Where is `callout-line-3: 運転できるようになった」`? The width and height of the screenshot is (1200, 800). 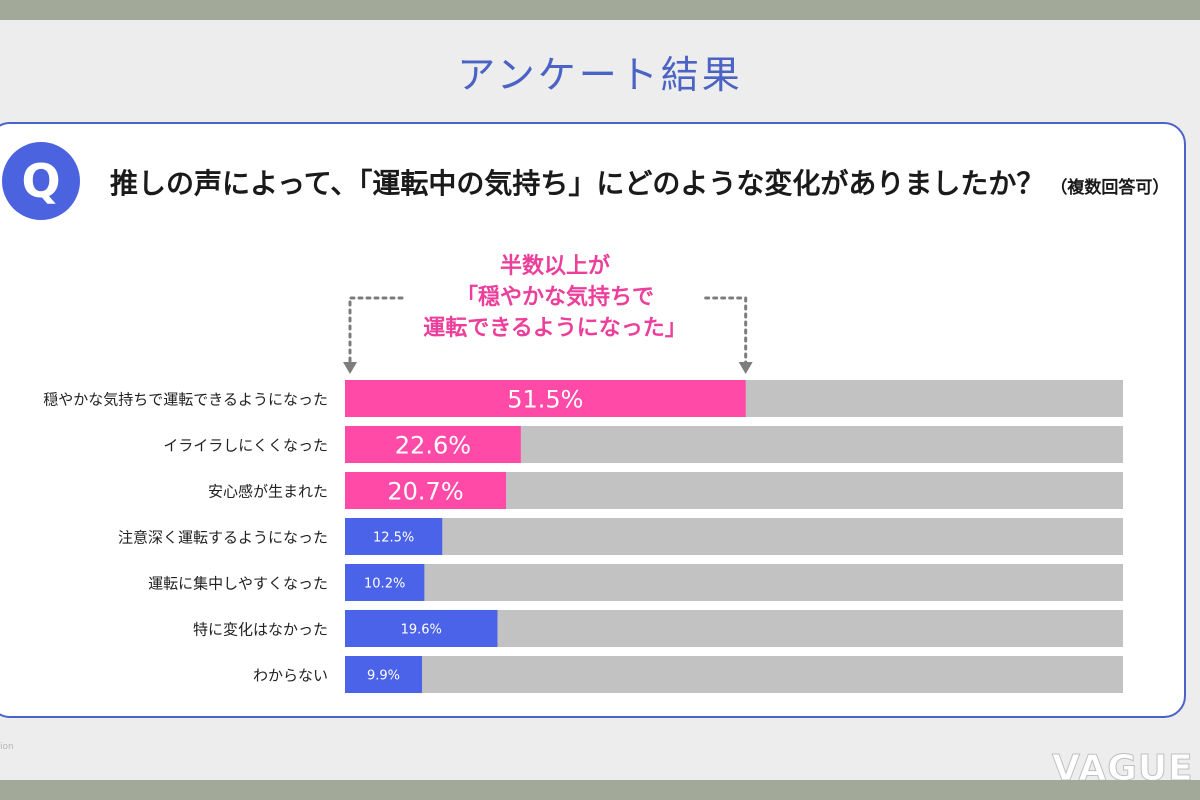 callout-line-3: 運転できるようになった」 is located at coordinates (555, 328).